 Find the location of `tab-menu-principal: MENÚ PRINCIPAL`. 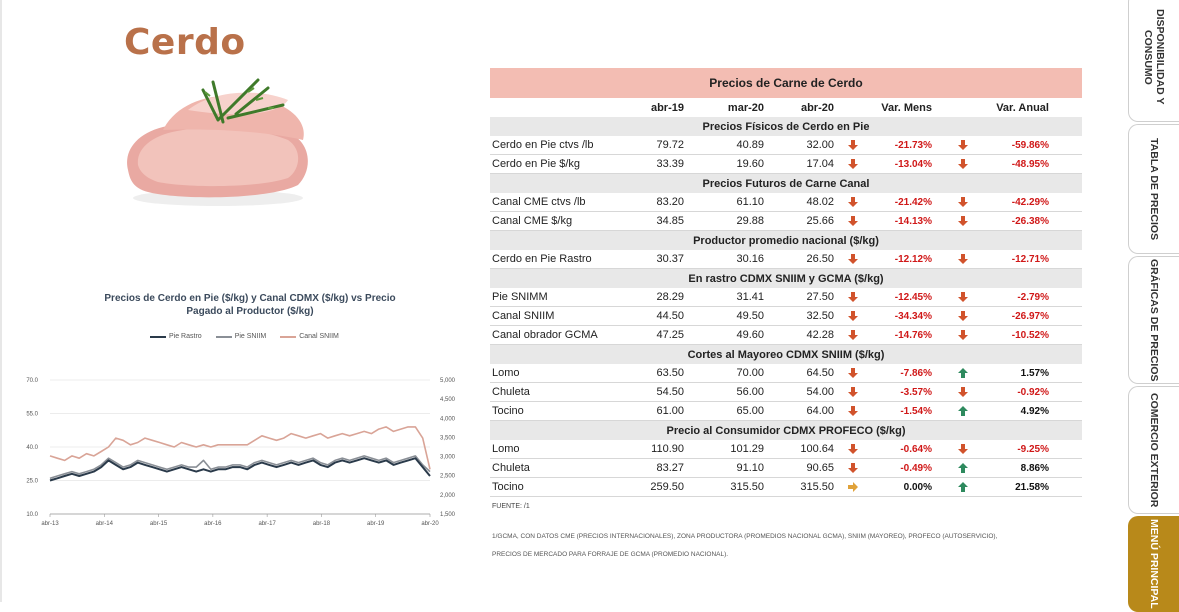

tab-menu-principal: MENÚ PRINCIPAL is located at coordinates (1153, 564).